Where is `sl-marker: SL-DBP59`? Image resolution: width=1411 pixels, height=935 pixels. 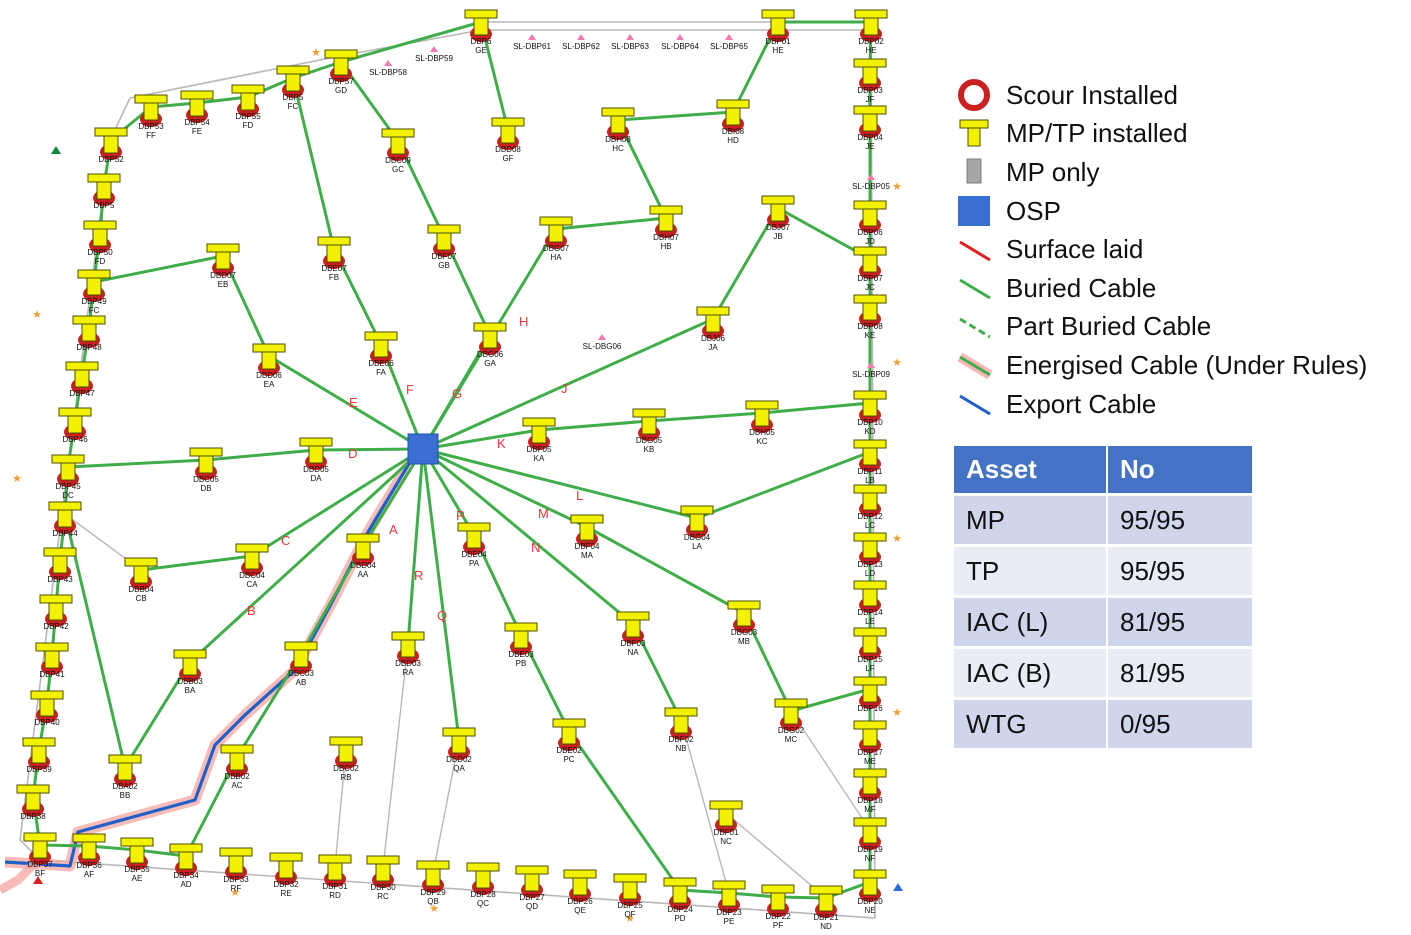 sl-marker: SL-DBP59 is located at coordinates (434, 54).